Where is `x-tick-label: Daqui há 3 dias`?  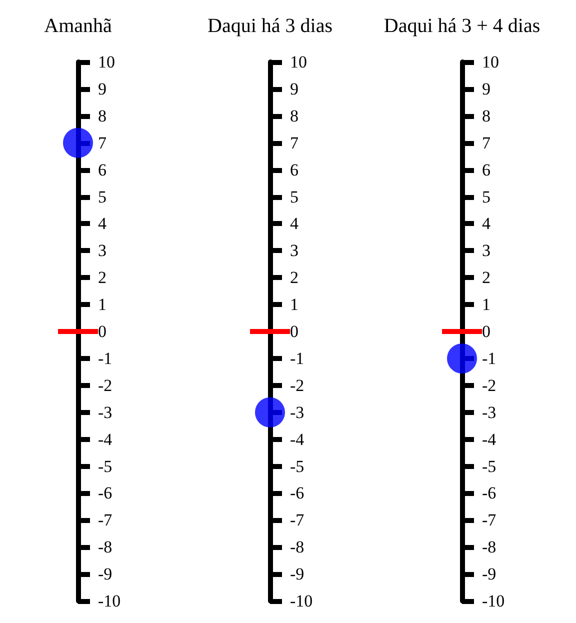
x-tick-label: Daqui há 3 dias is located at coordinates (270, 26).